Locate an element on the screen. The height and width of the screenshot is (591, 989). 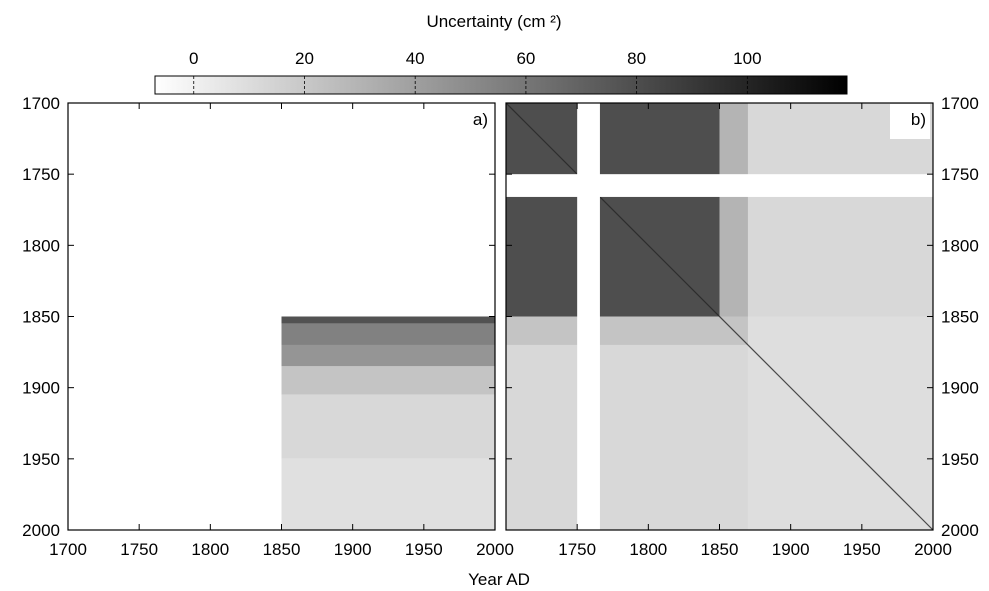
colorbar-tick-label: 0 is located at coordinates (193, 58).